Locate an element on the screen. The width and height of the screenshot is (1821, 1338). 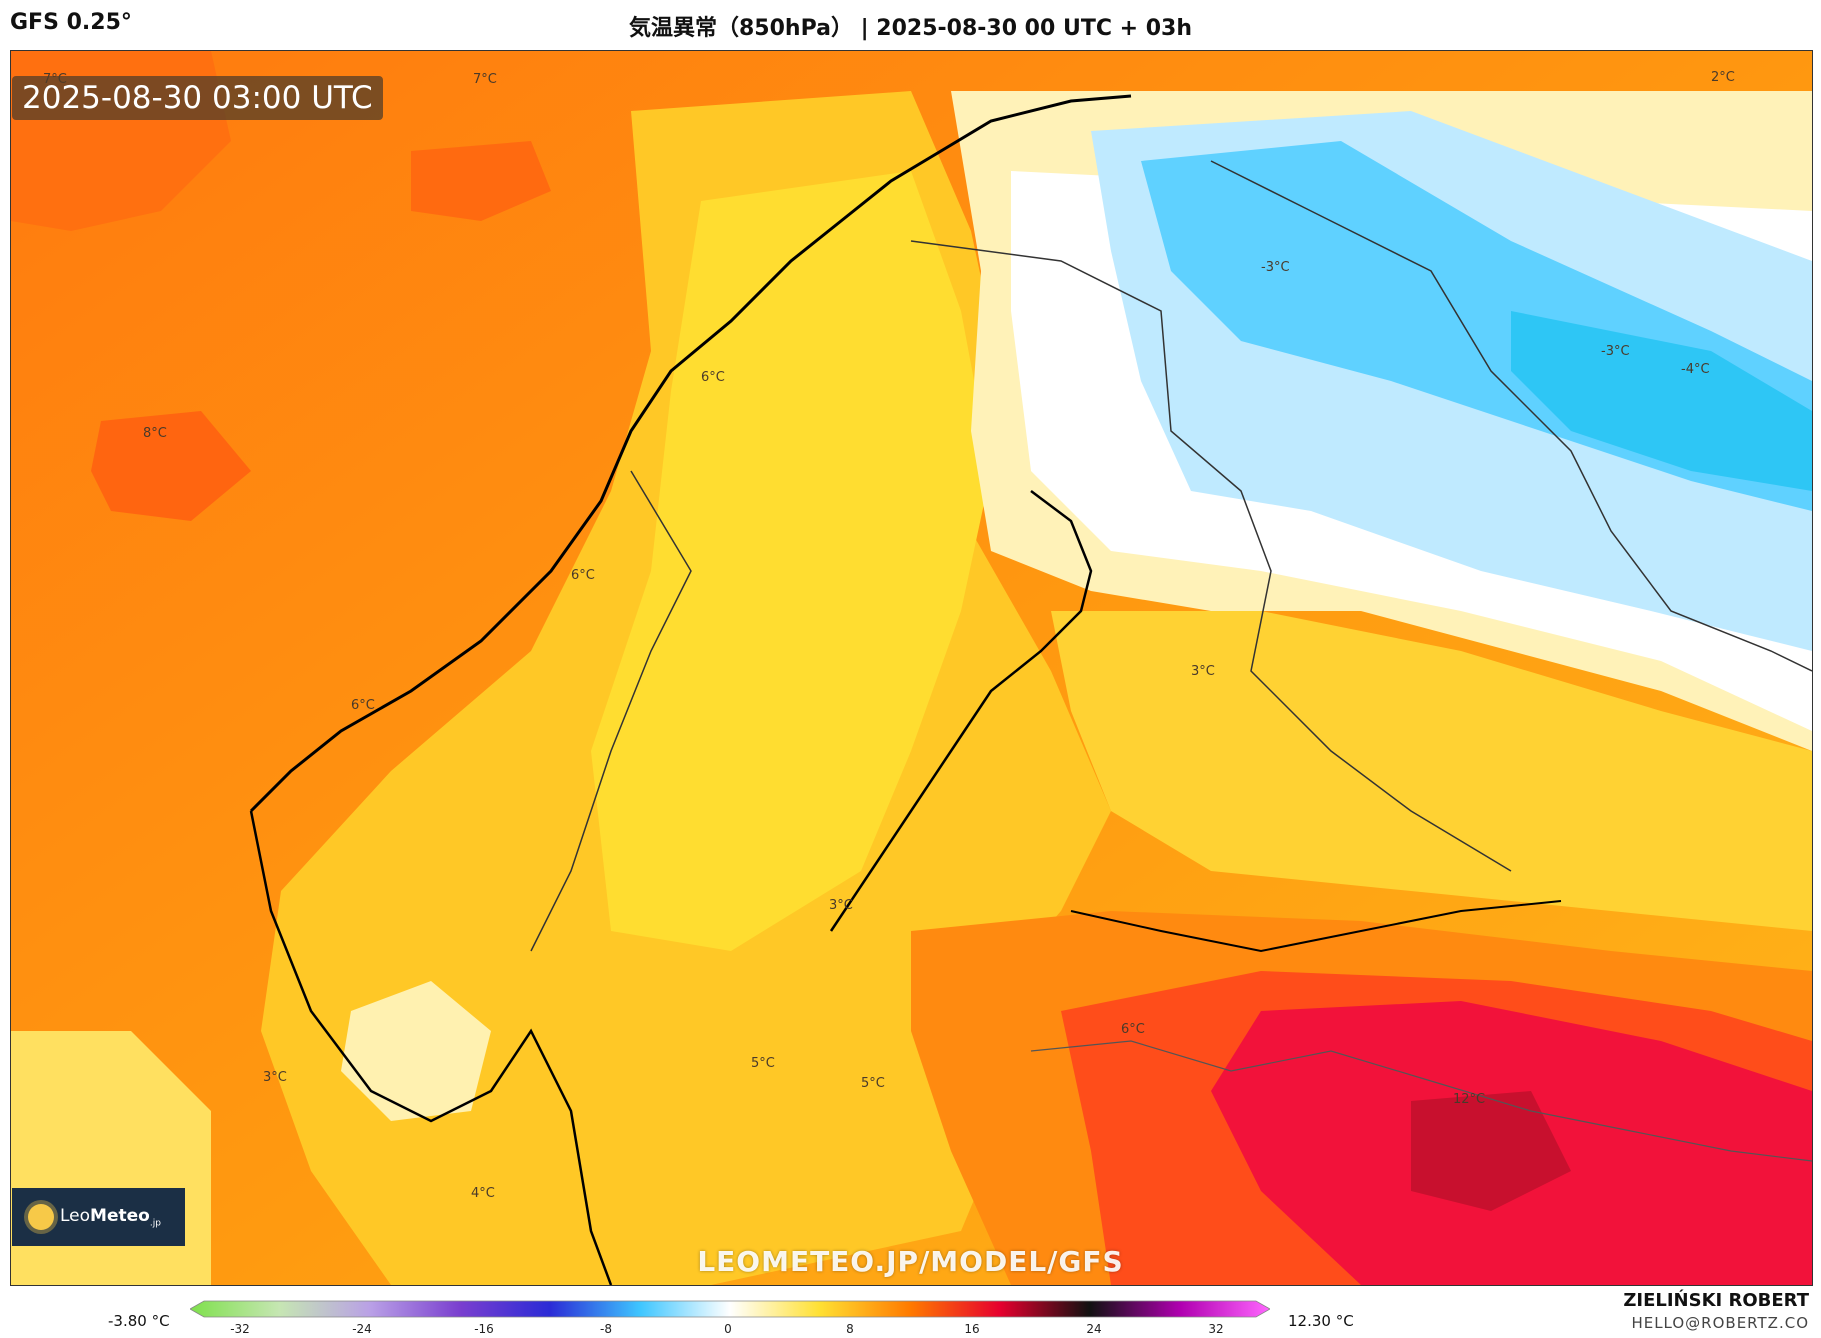
colorbar-tick: 24 is located at coordinates (1094, 1329).